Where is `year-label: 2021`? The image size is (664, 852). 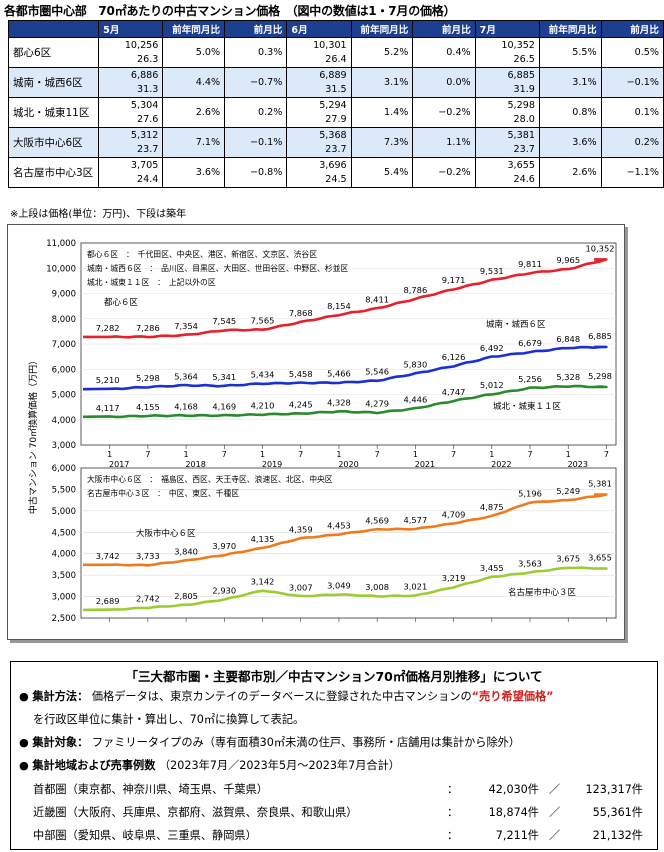 year-label: 2021 is located at coordinates (425, 464).